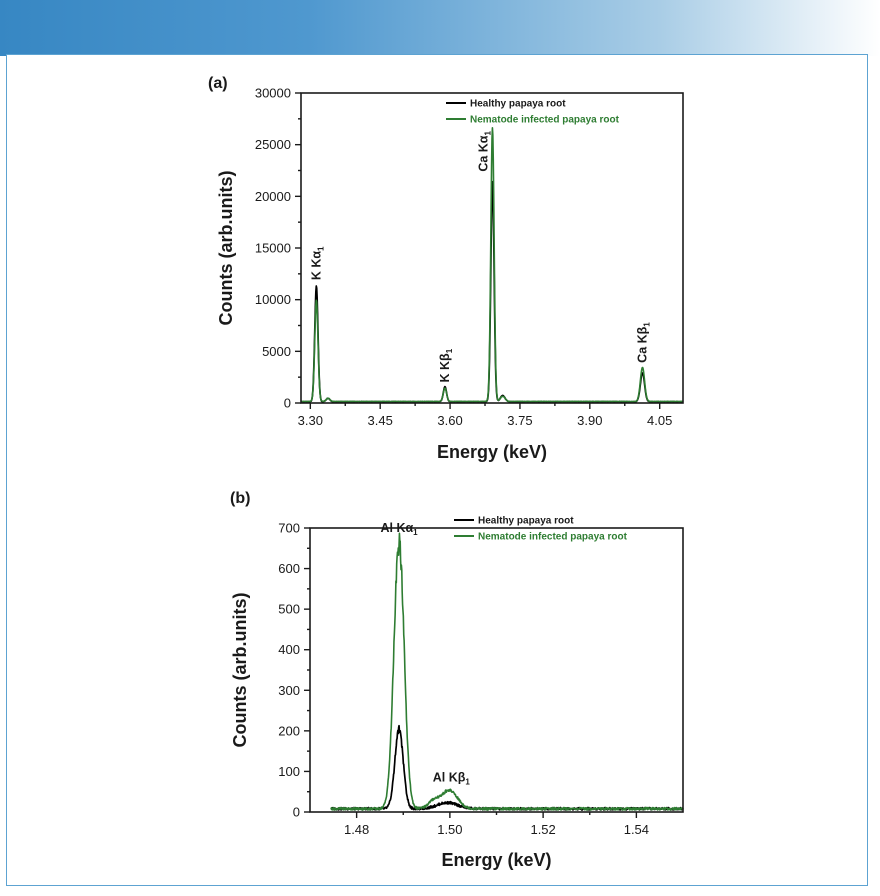 Image resolution: width=880 pixels, height=896 pixels. Describe the element at coordinates (399, 529) in the screenshot. I see `peak-annotation: Al Kα1` at that location.